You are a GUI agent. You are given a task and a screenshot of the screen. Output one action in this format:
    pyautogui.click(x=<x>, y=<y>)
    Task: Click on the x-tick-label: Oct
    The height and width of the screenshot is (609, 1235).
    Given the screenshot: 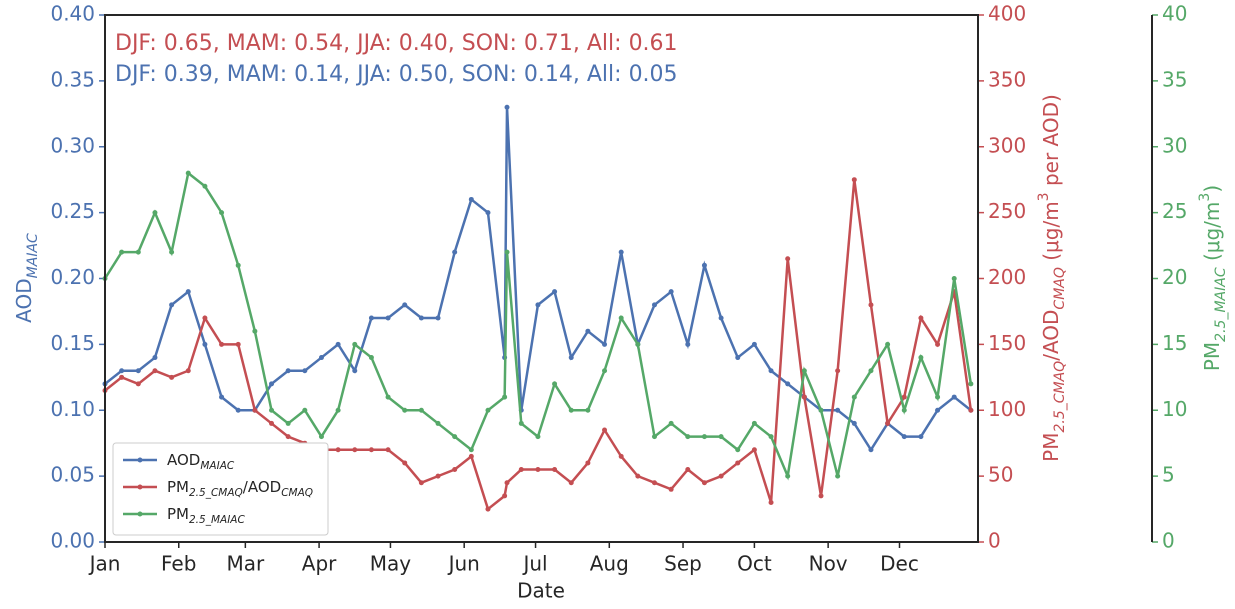 What is the action you would take?
    pyautogui.click(x=754, y=564)
    